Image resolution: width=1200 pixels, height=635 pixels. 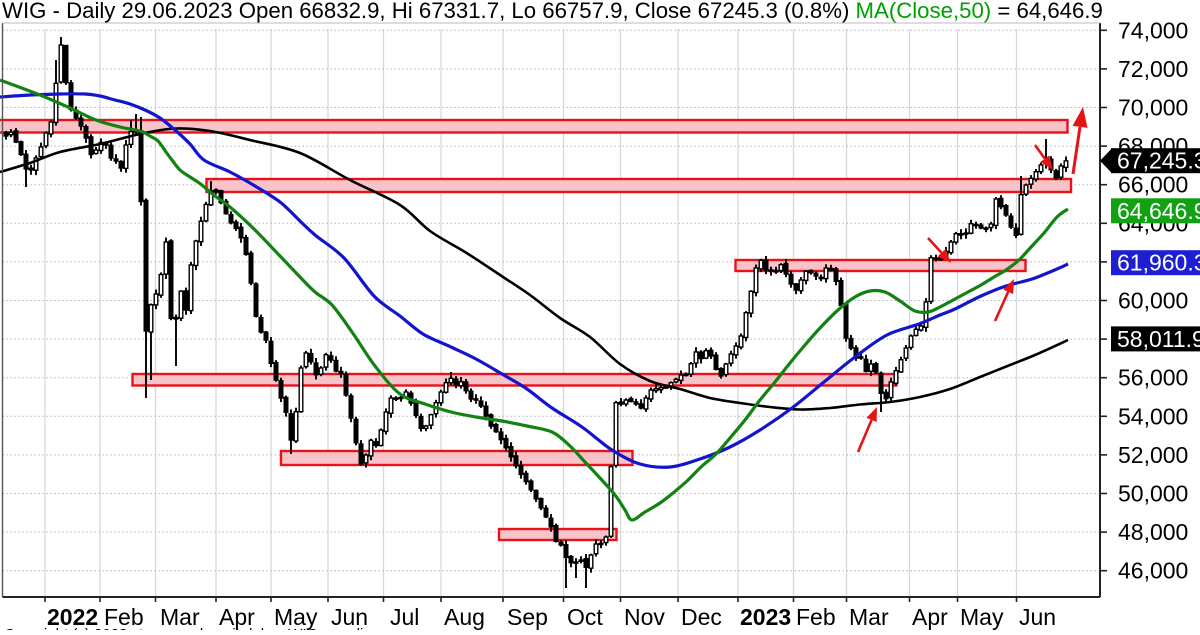 What do you see at coordinates (1153, 455) in the screenshot?
I see `svg-text: 52,000` at bounding box center [1153, 455].